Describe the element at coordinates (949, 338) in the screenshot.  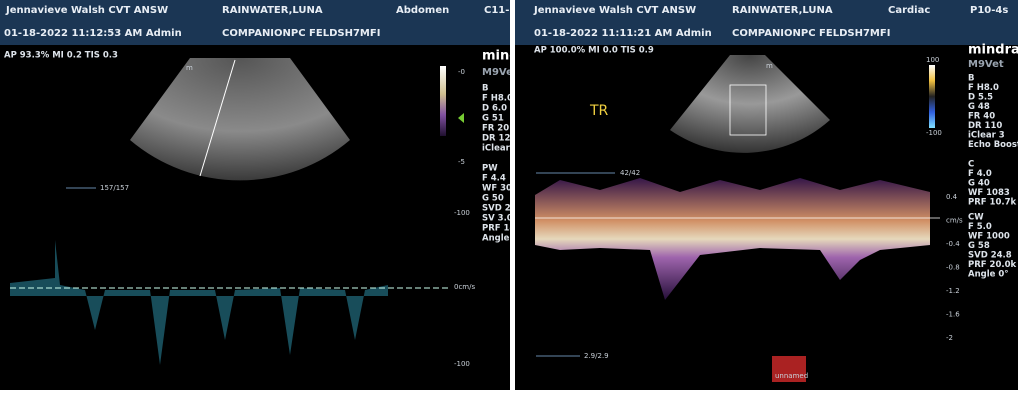
I see `param: -2` at that location.